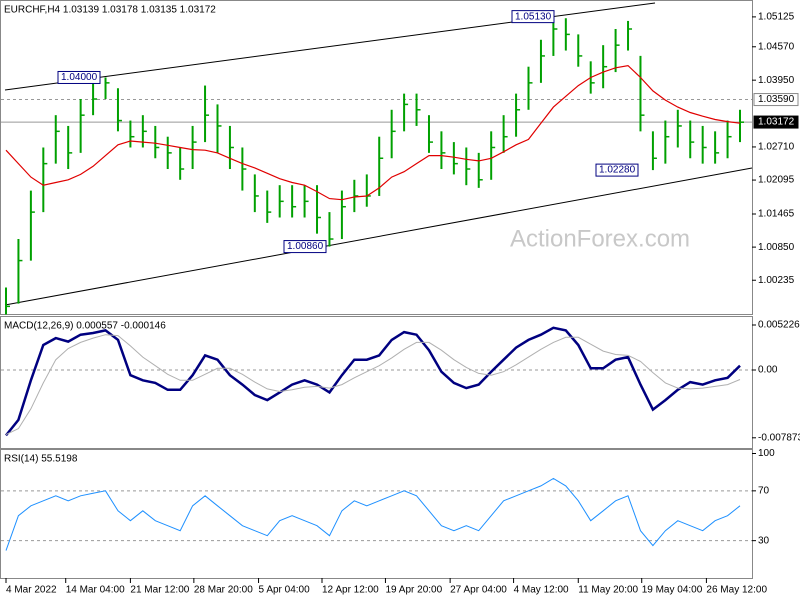 Image resolution: width=800 pixels, height=600 pixels. I want to click on x-tick-label: 27 Apr 04:00, so click(478, 590).